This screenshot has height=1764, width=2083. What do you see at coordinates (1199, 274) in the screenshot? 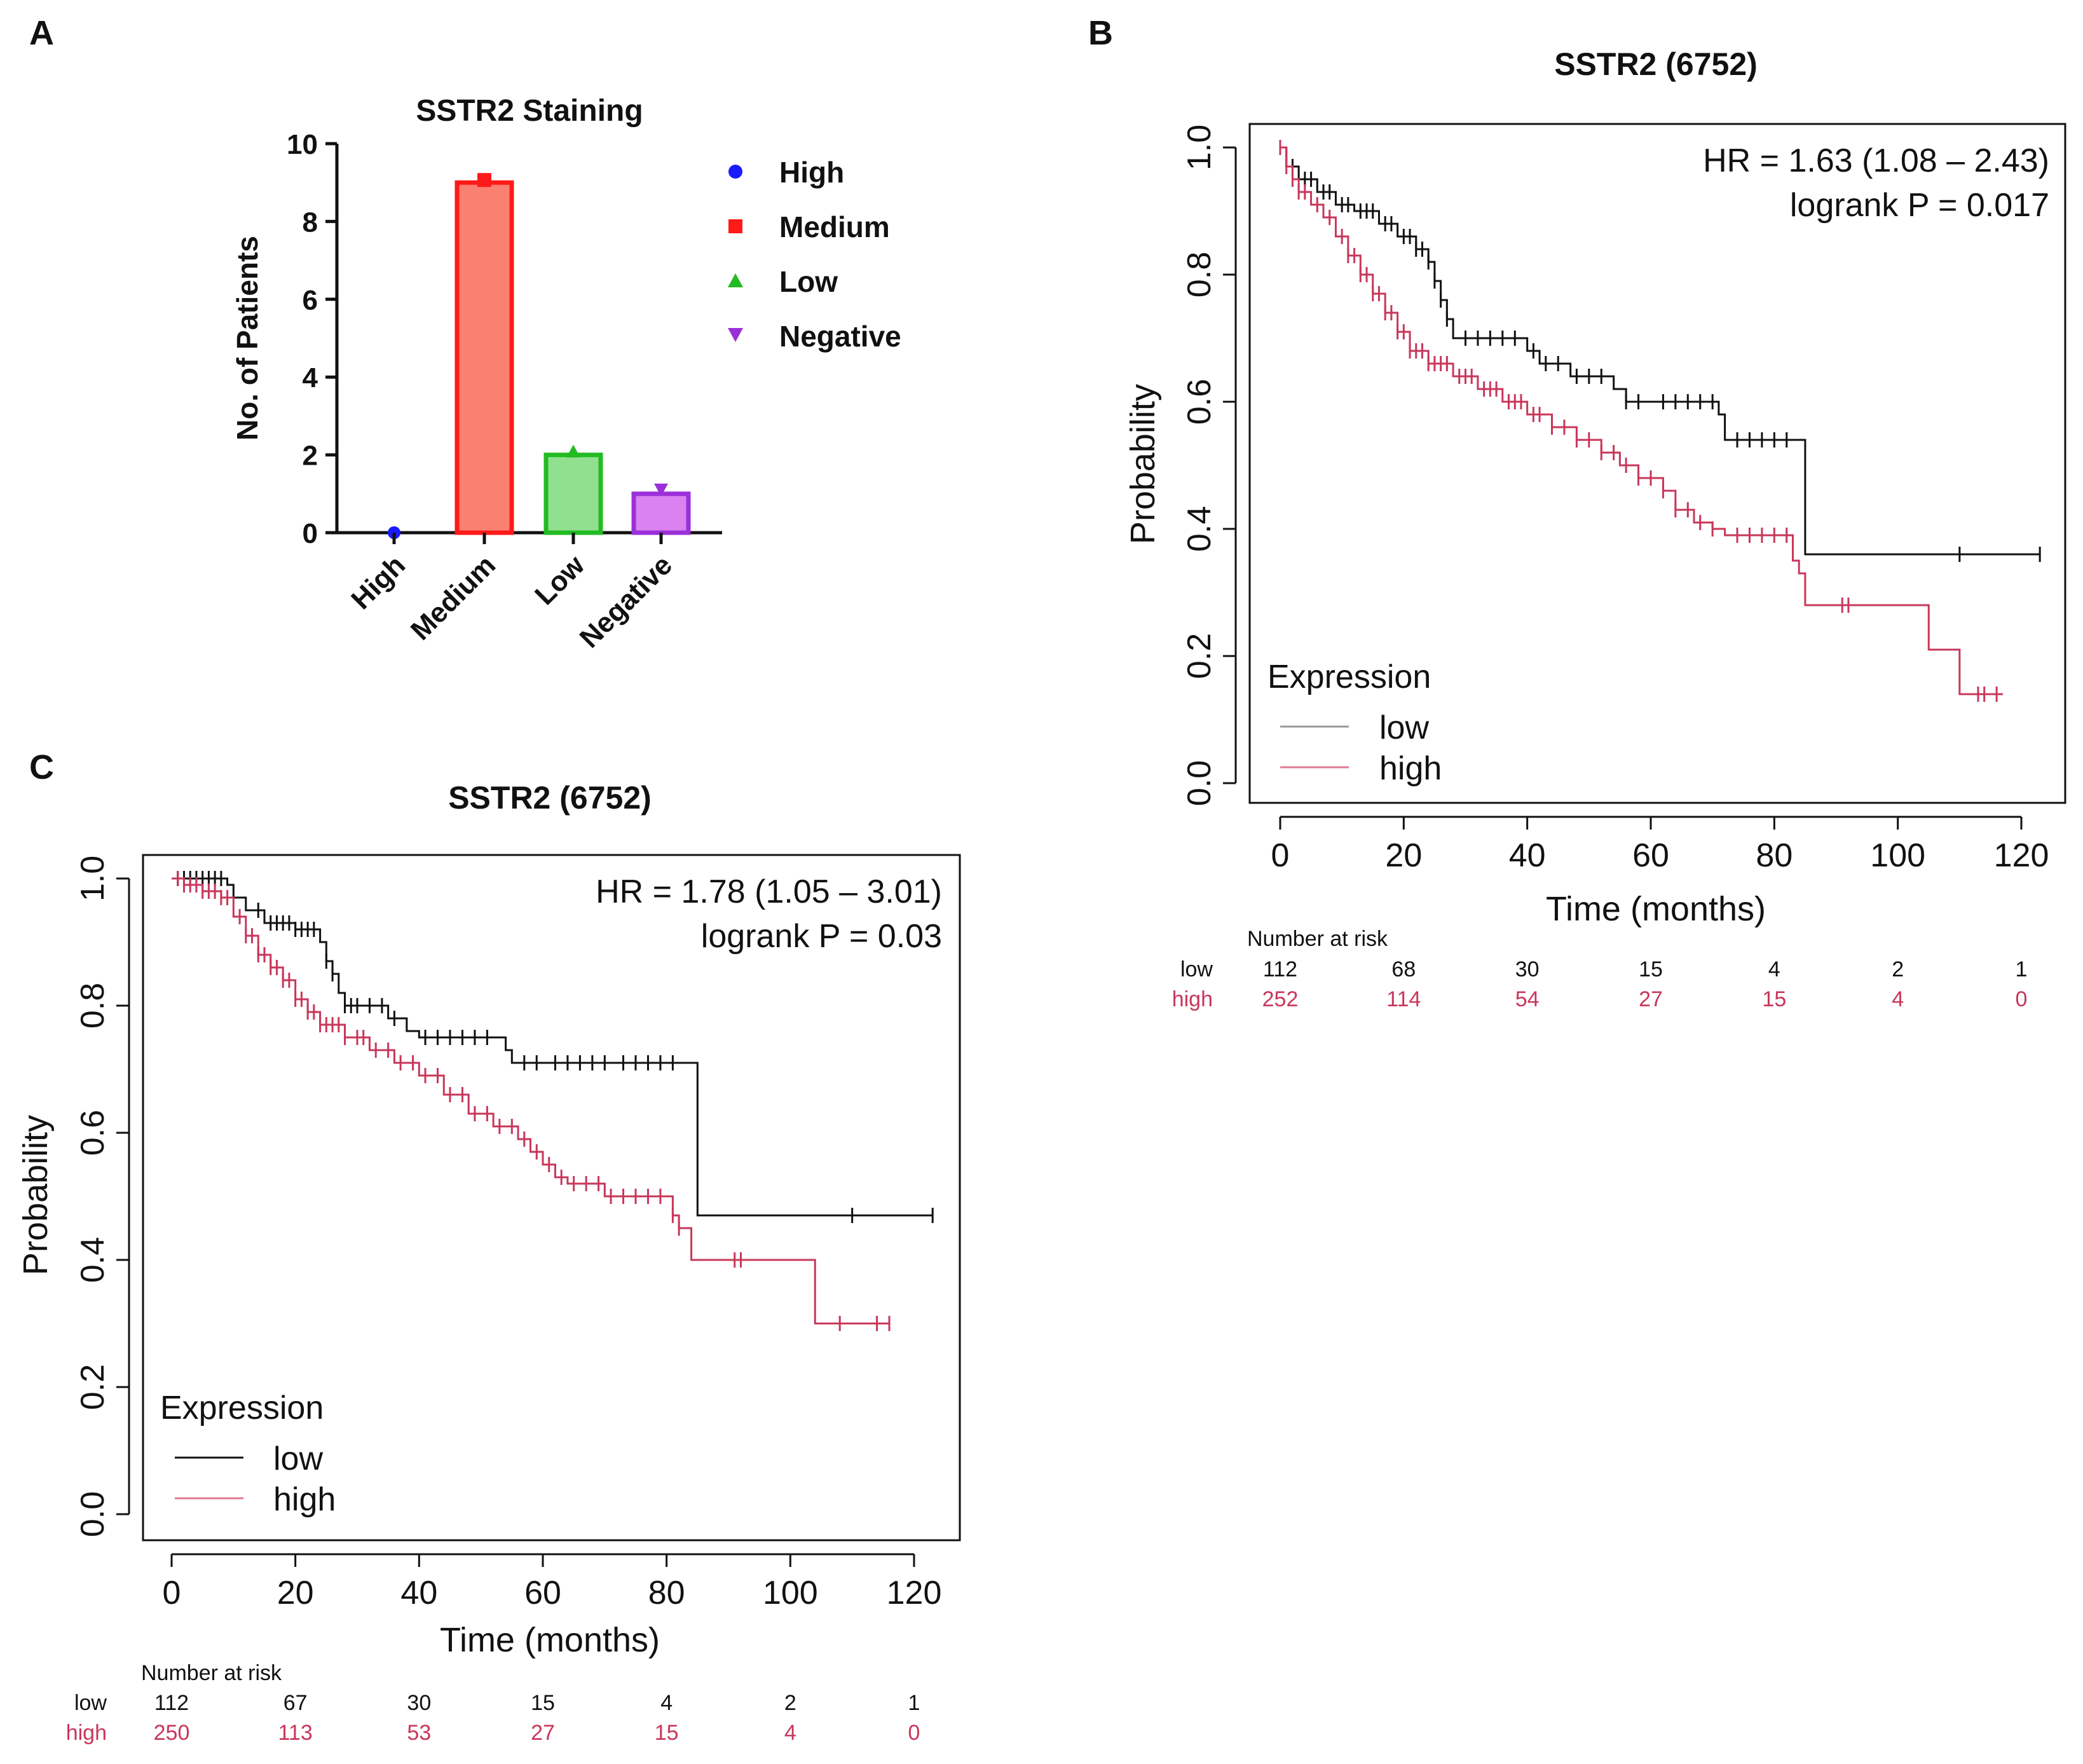
I see `panel-b-ytick-label: 0.8` at bounding box center [1199, 274].